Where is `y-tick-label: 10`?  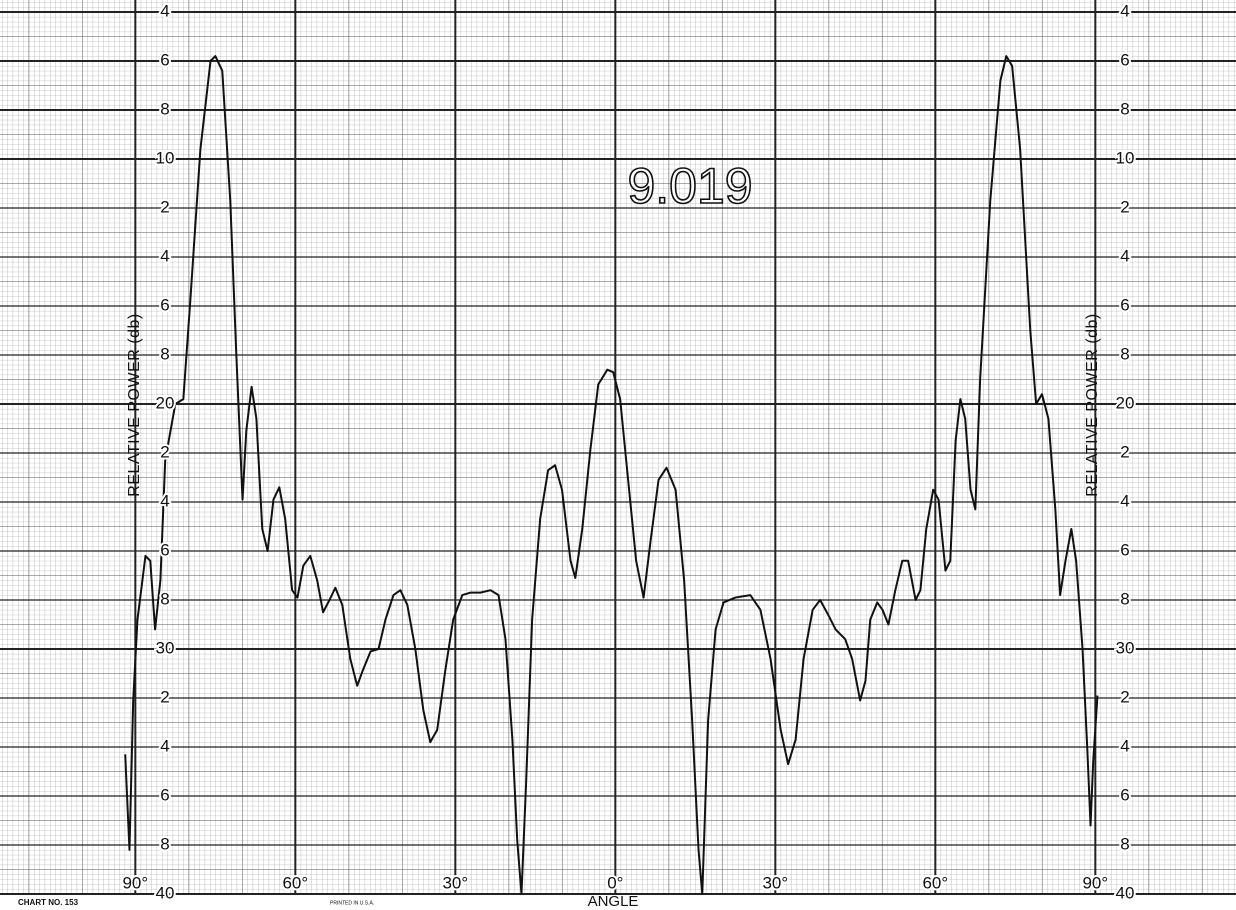 y-tick-label: 10 is located at coordinates (165, 157).